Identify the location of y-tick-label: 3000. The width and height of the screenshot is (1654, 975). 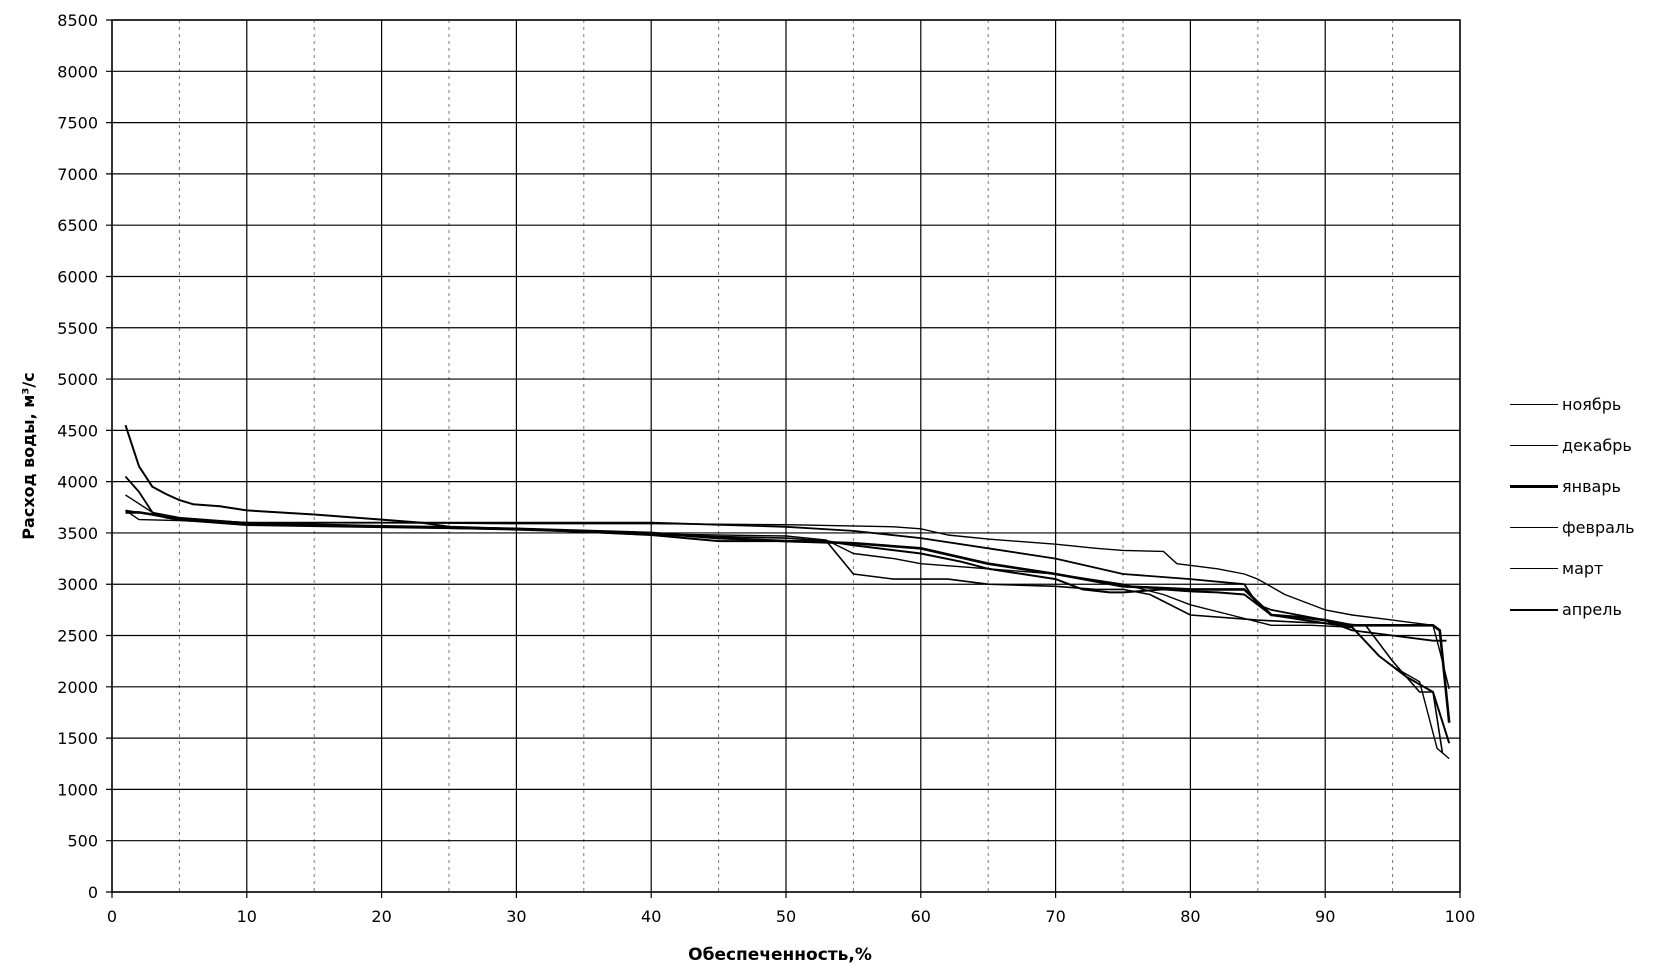
(77, 584).